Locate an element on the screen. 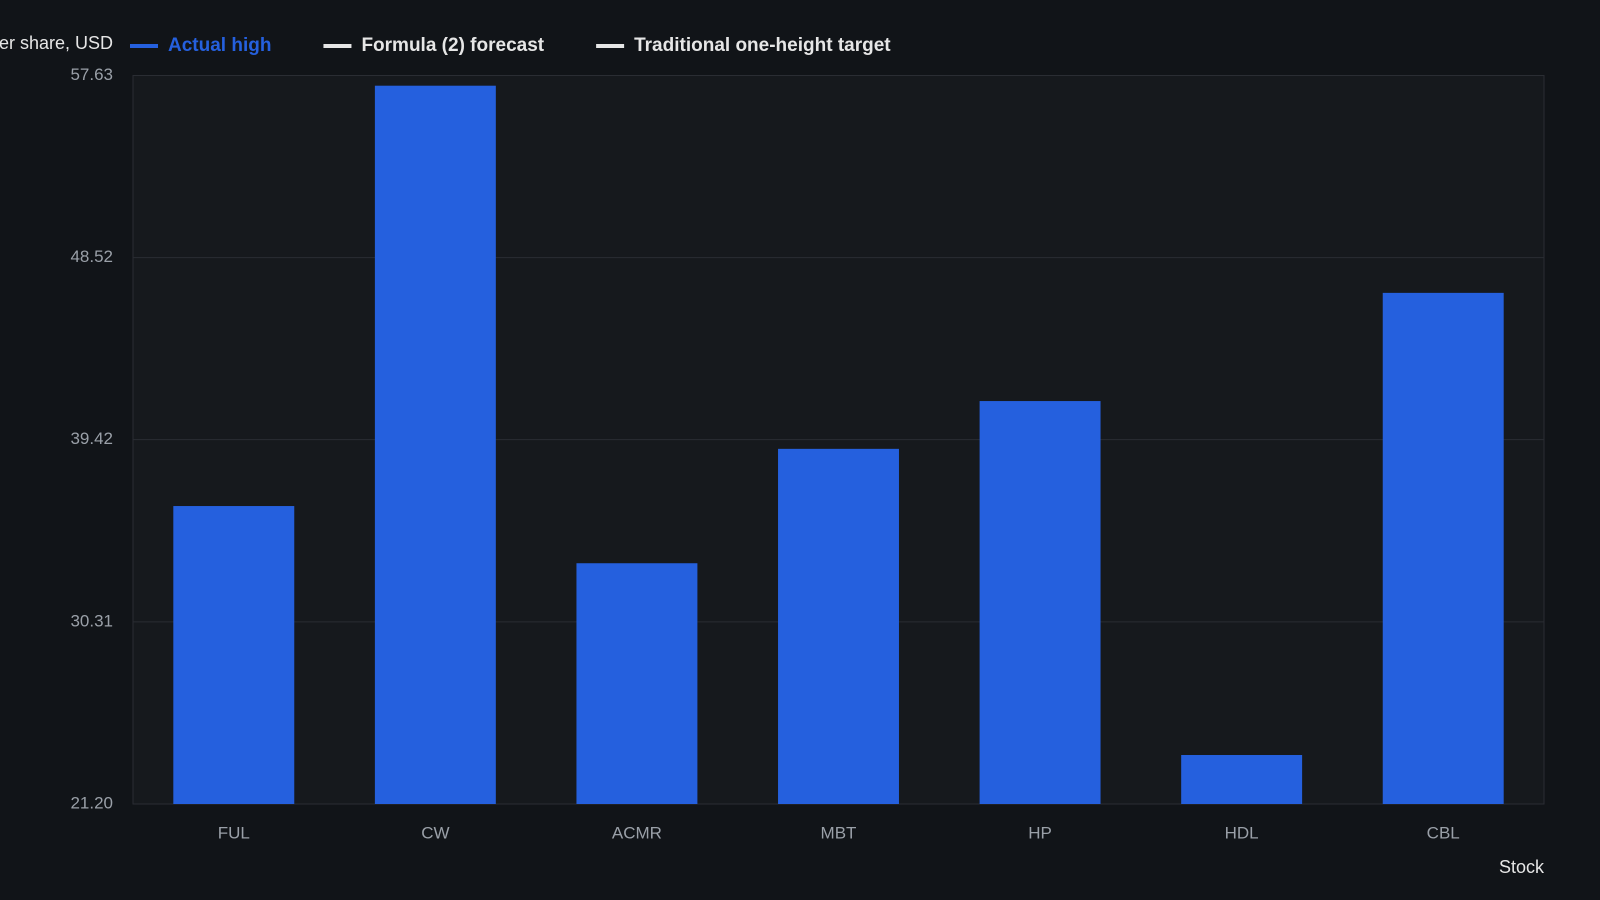 This screenshot has width=1600, height=900. legend-label: Actual high is located at coordinates (219, 45).